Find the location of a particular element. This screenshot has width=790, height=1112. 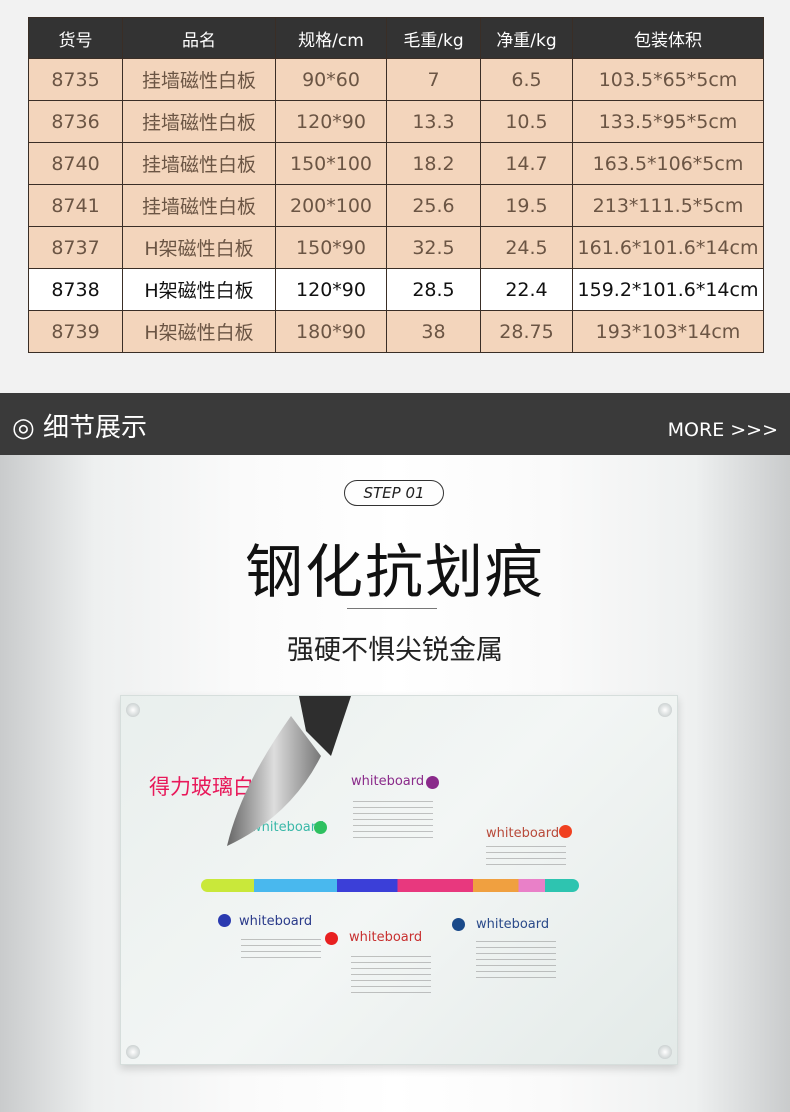

table-row: 8738 H架磁性白板 120*90 28.5 22.4 159.2*101.6*14cm is located at coordinates (396, 289).